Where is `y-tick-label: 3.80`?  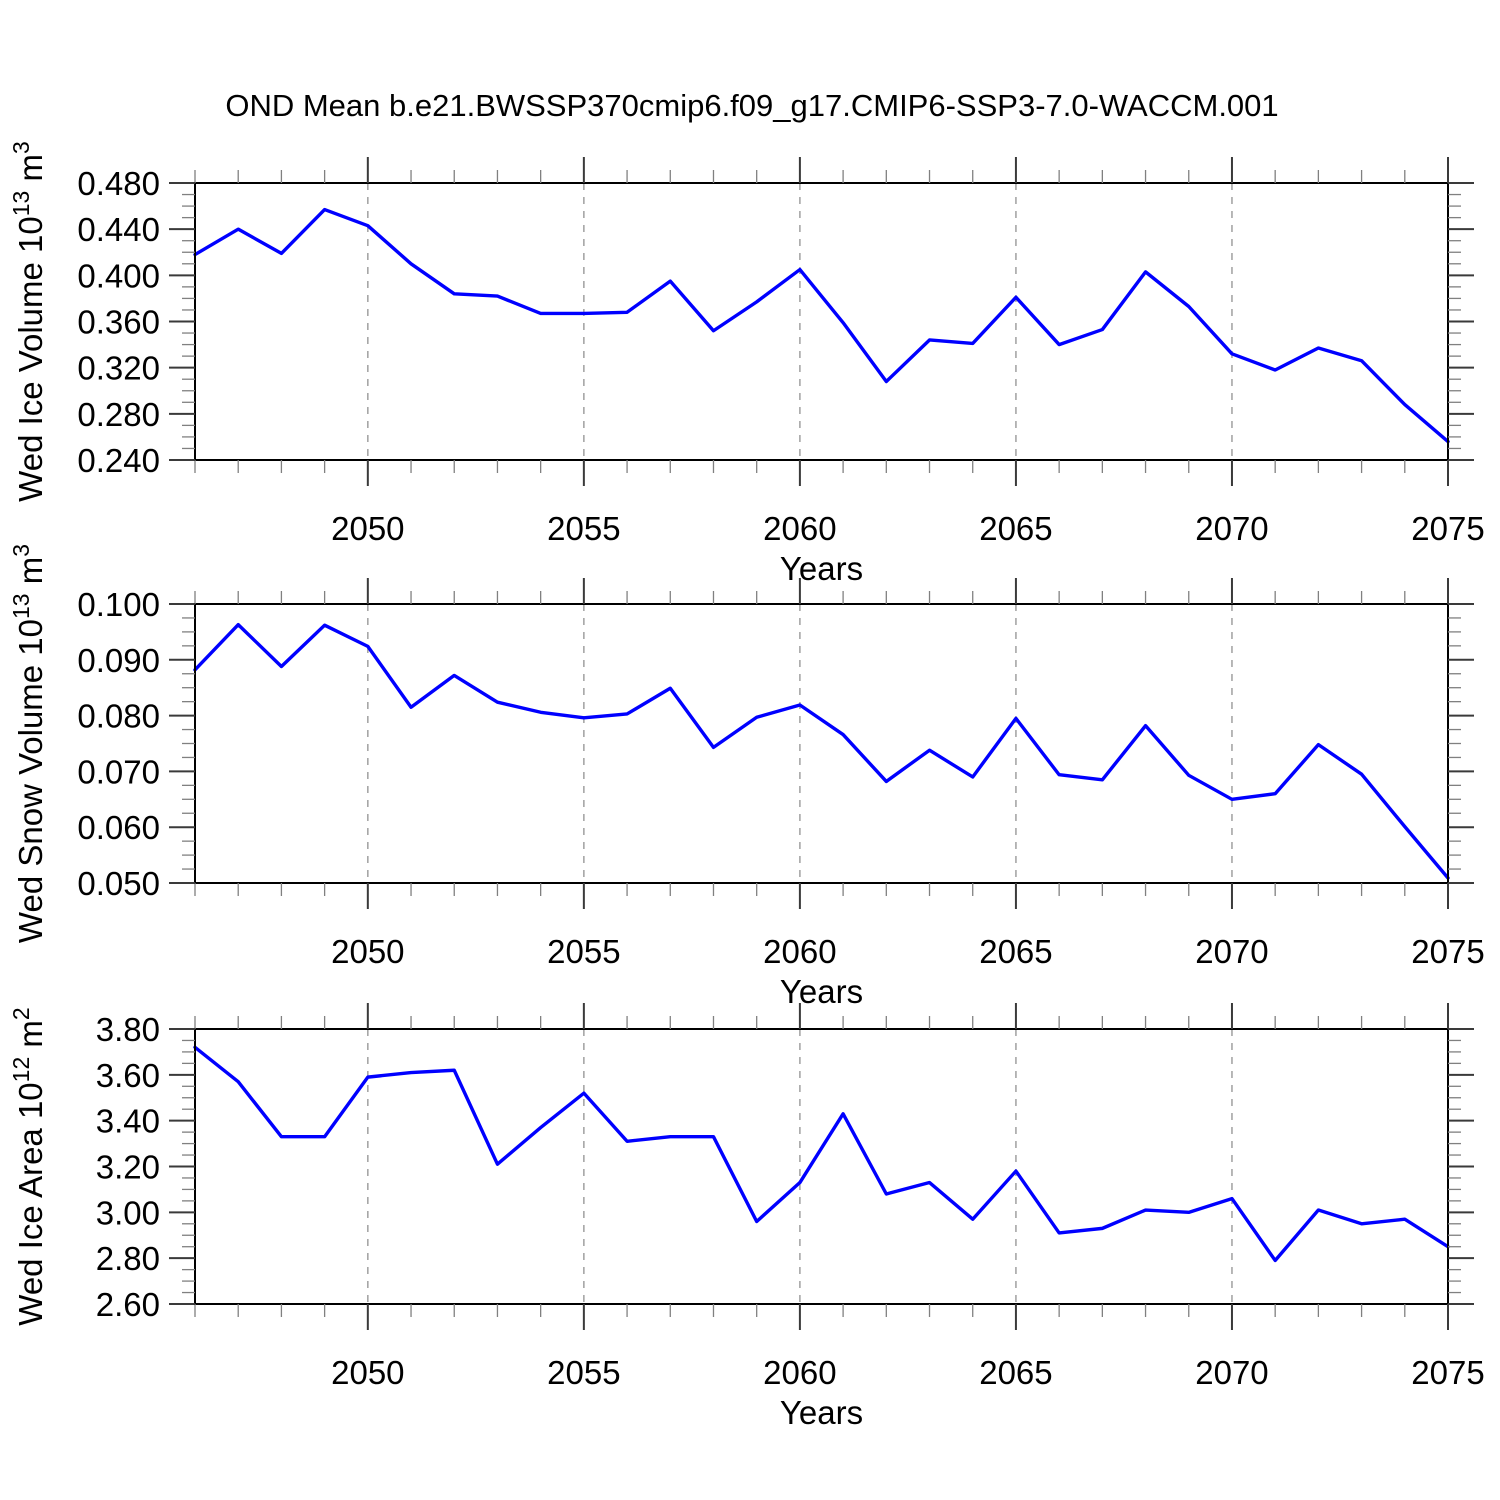 y-tick-label: 3.80 is located at coordinates (128, 1029).